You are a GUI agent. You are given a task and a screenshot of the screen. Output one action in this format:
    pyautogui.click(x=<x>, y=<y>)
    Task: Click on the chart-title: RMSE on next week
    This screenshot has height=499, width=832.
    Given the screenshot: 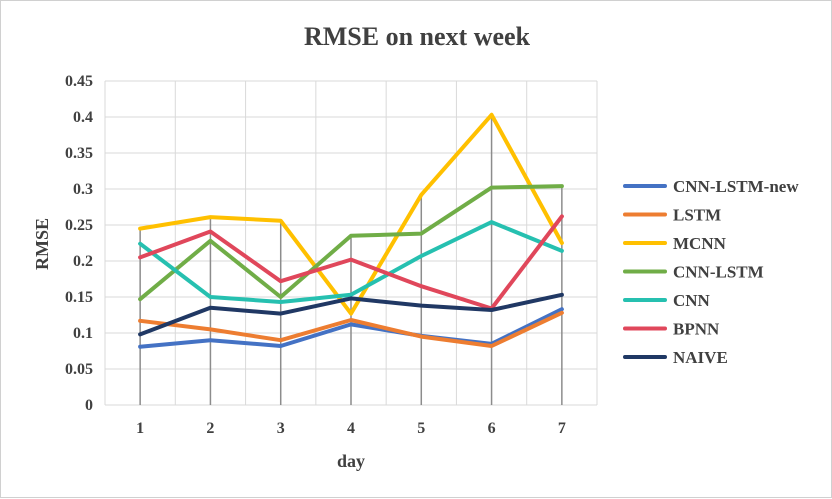 What is the action you would take?
    pyautogui.click(x=417, y=36)
    